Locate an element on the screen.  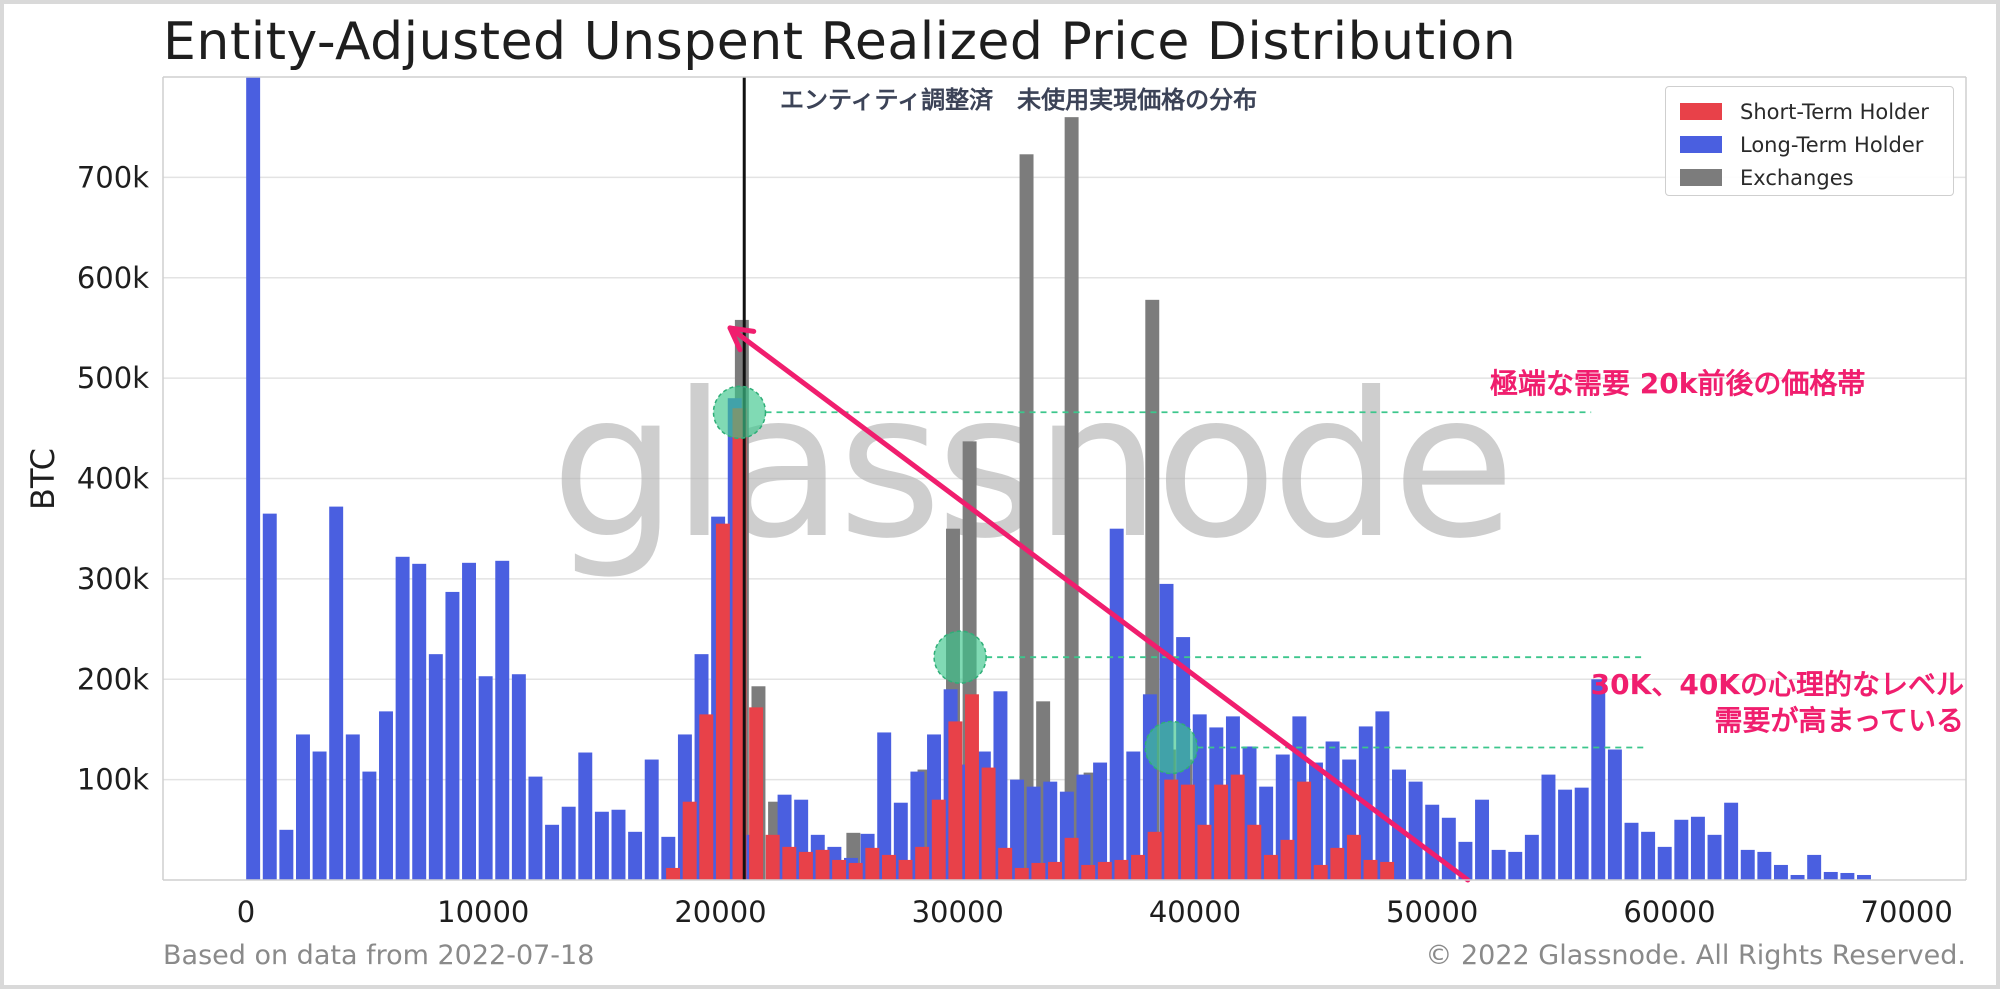
y-tick-label: 500k is located at coordinates (113, 378).